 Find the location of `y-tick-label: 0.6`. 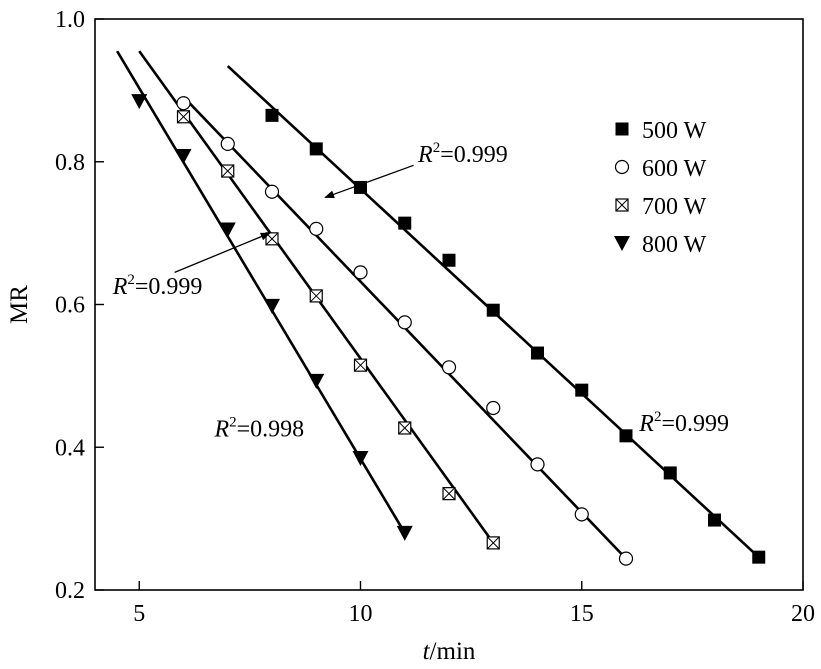

y-tick-label: 0.6 is located at coordinates (70, 306).